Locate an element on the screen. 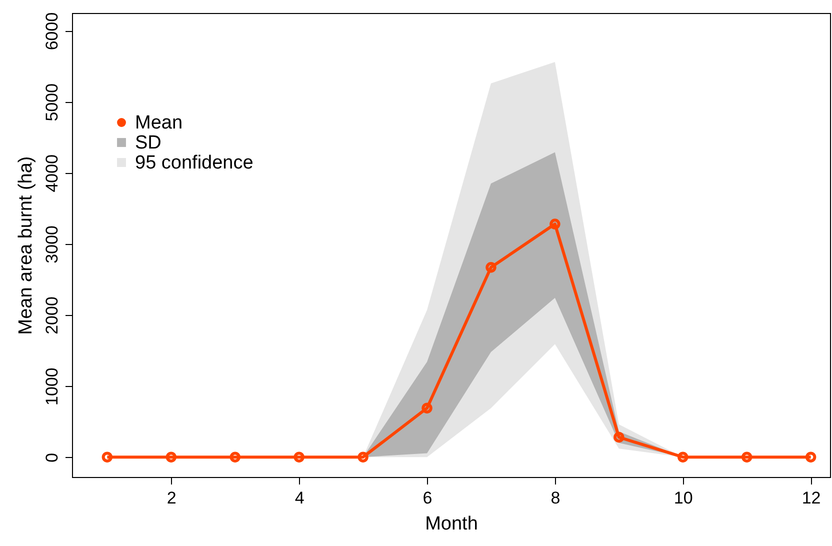 The height and width of the screenshot is (546, 832). x-tick-label: 4 is located at coordinates (299, 498).